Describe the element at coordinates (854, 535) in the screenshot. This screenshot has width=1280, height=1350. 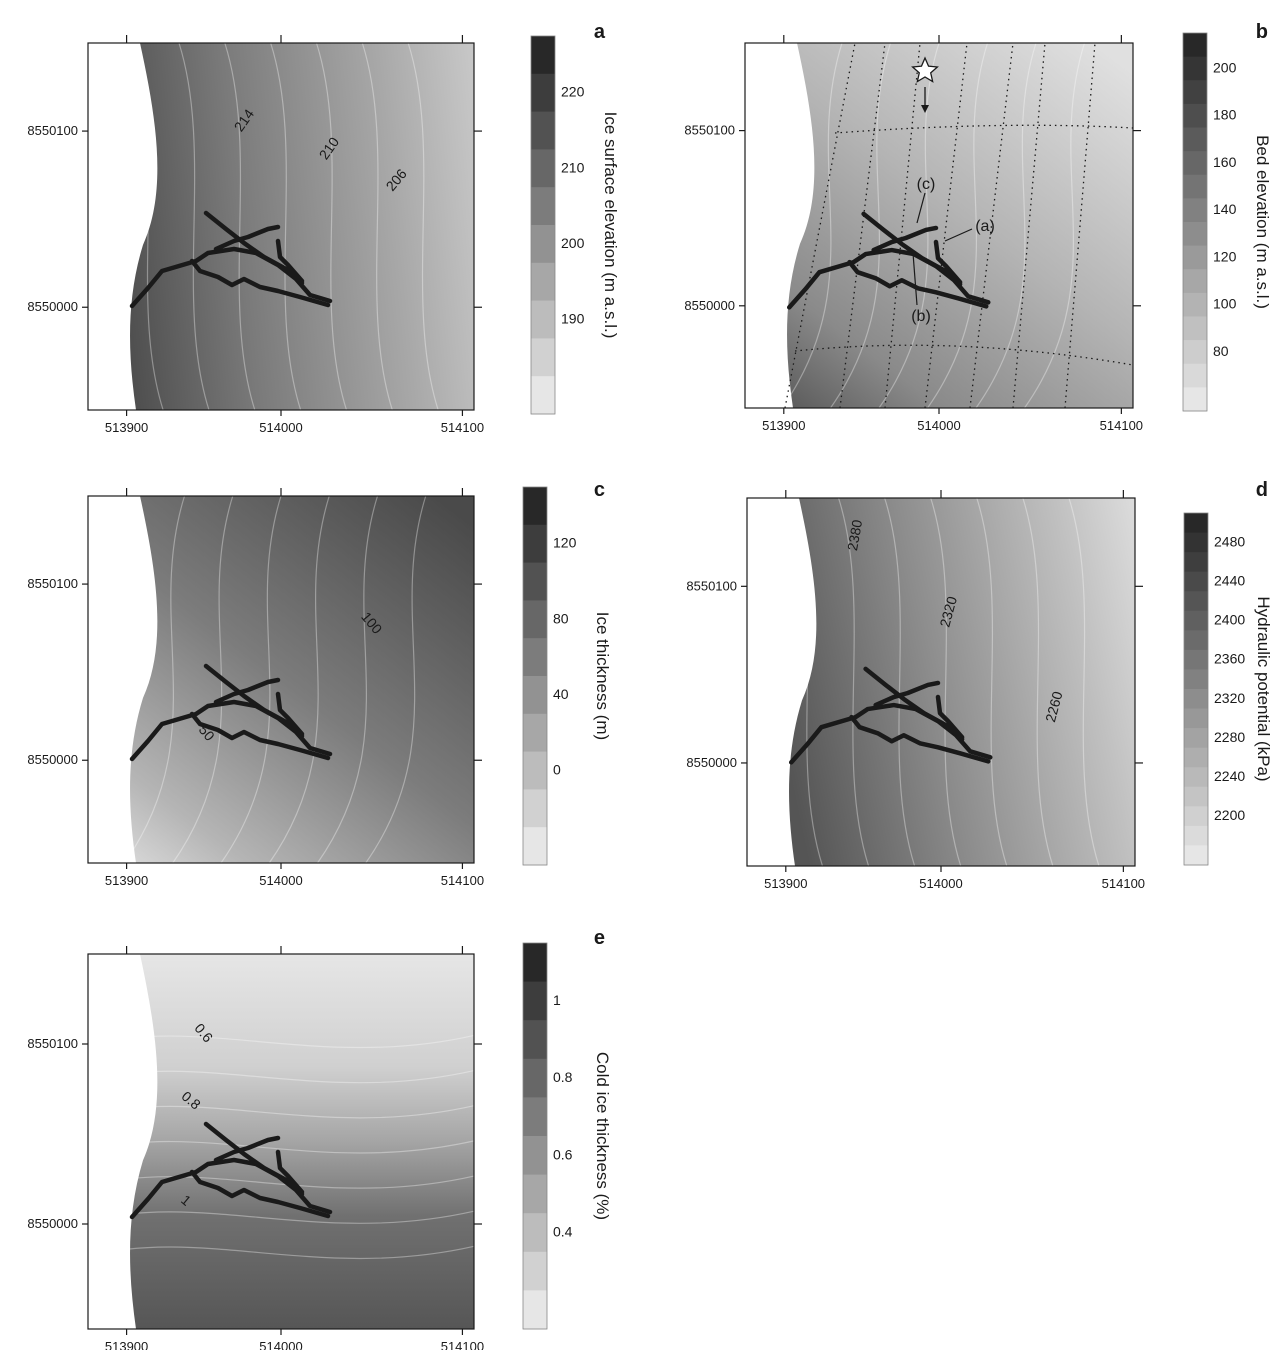
I see `contour-label: 2380` at that location.